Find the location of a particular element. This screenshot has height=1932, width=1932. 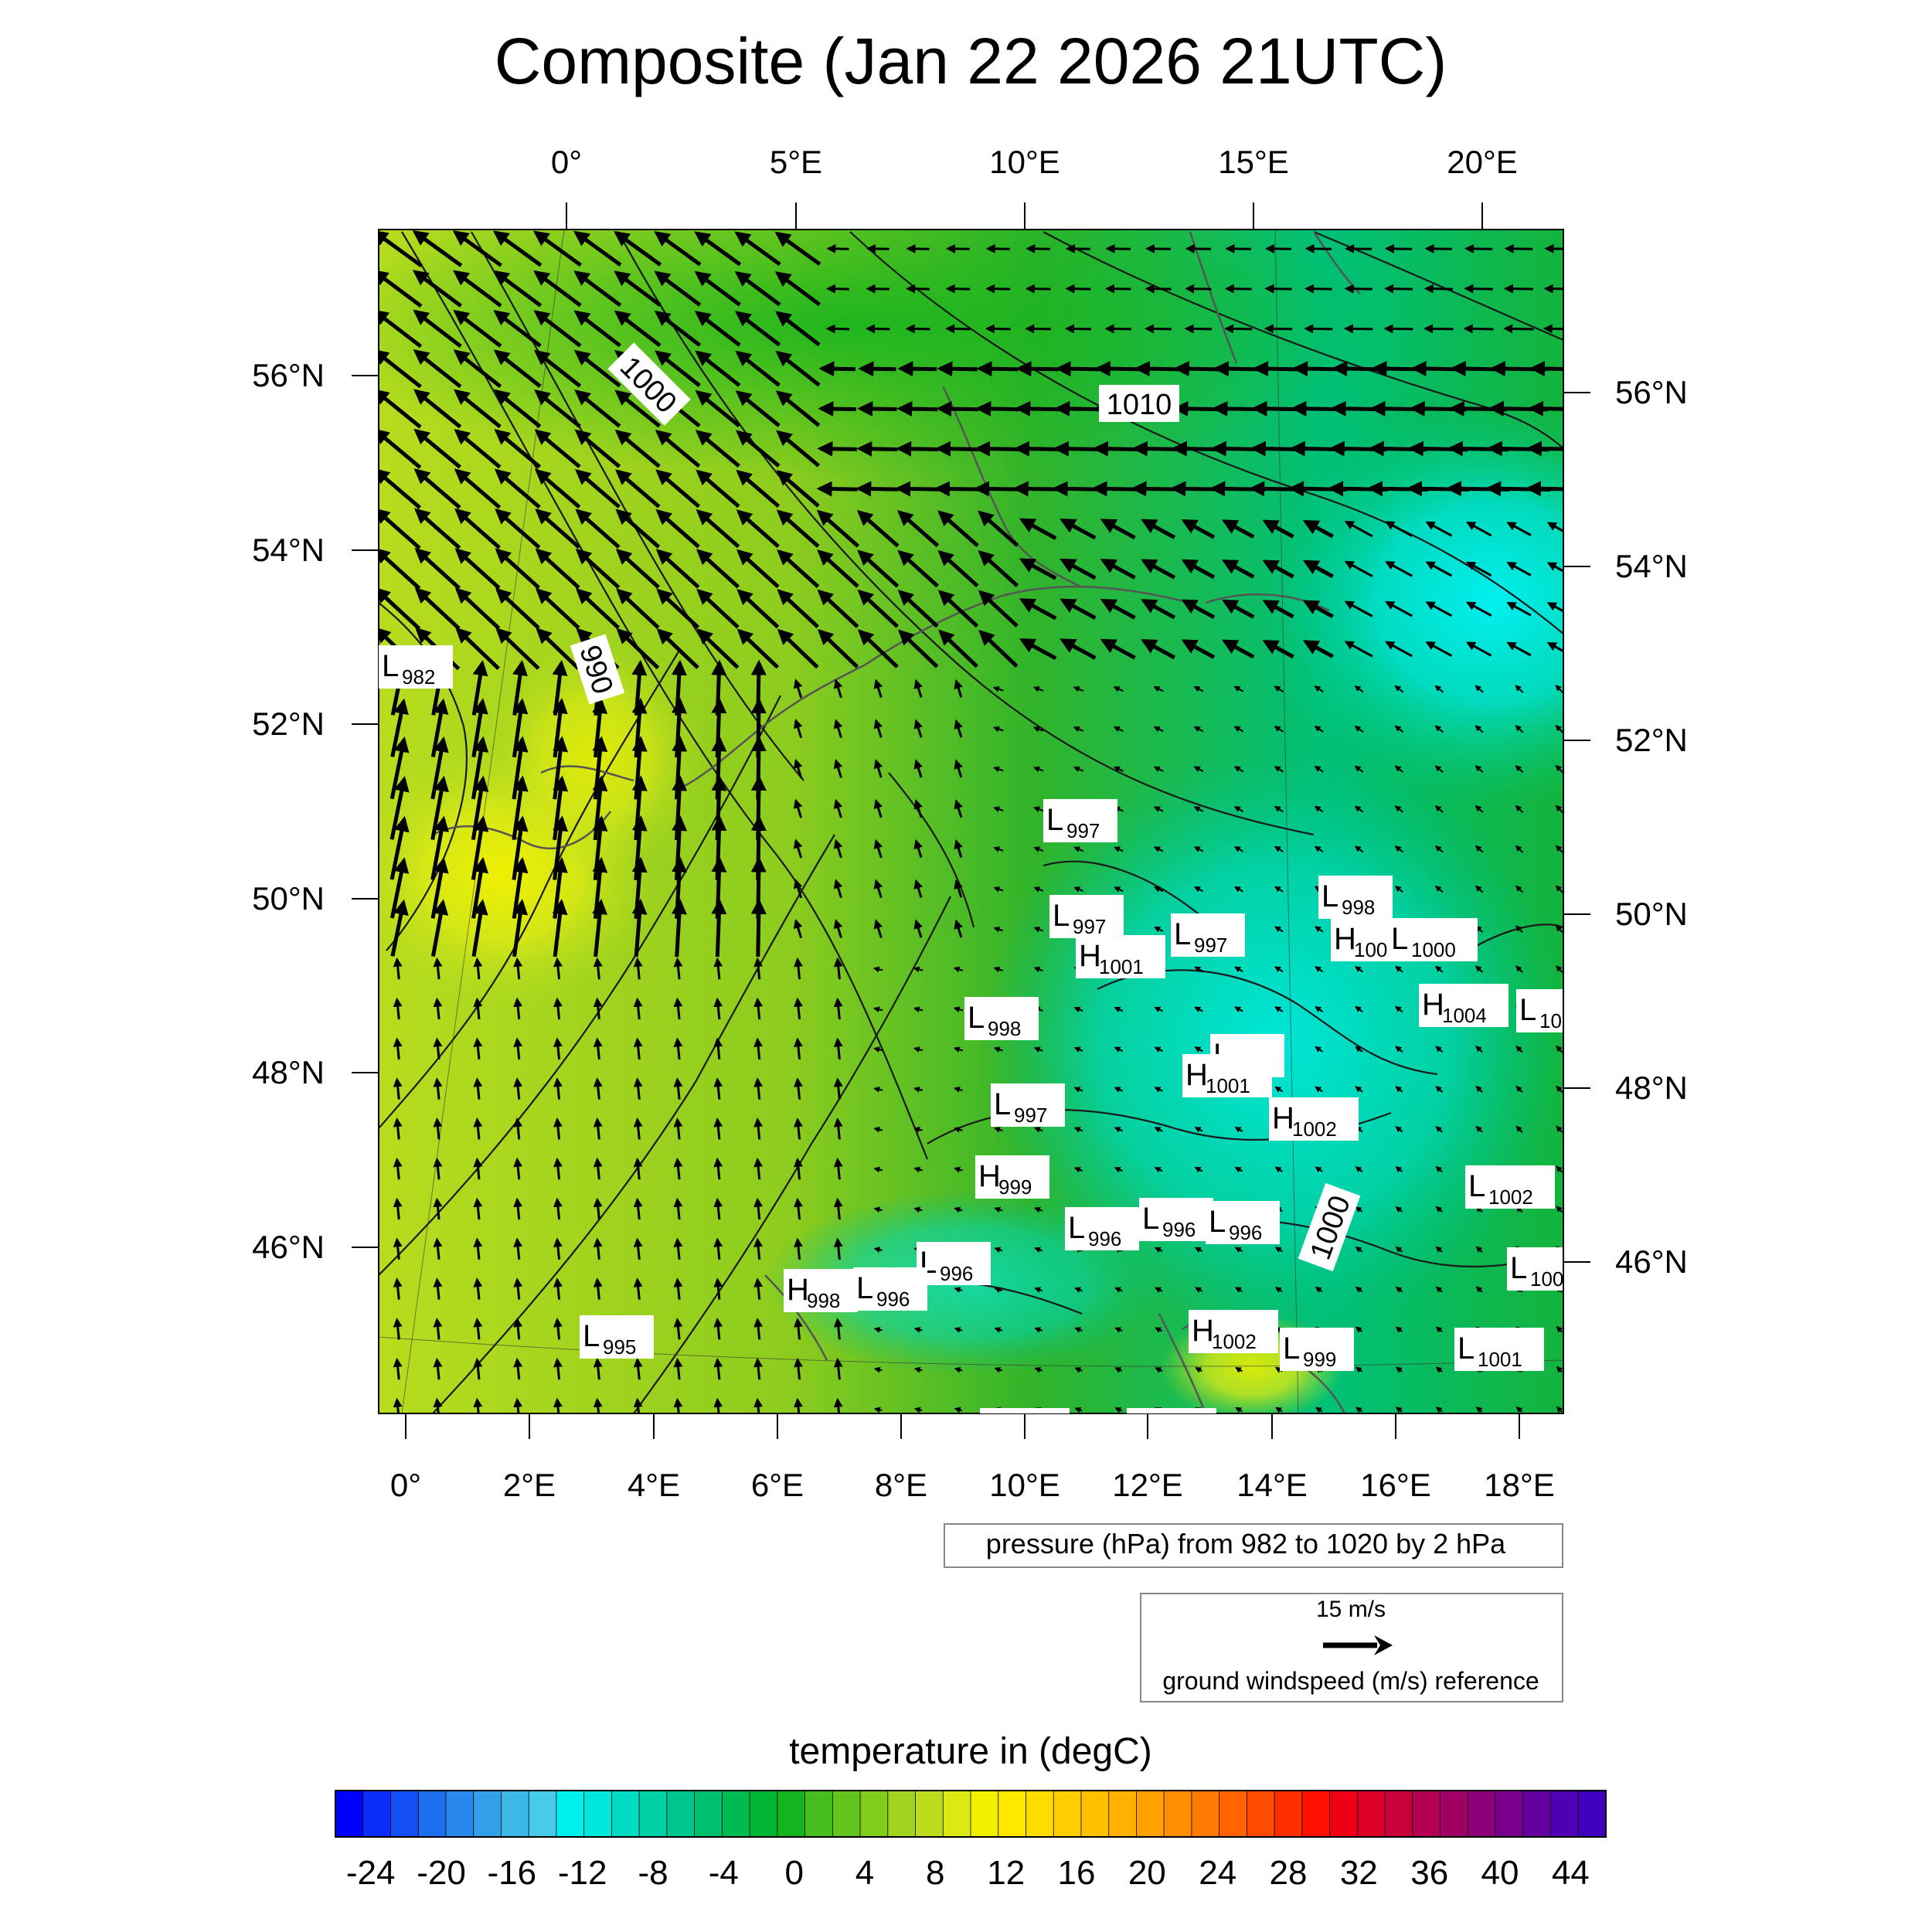

pressure-center-value: 998 is located at coordinates (823, 1300).